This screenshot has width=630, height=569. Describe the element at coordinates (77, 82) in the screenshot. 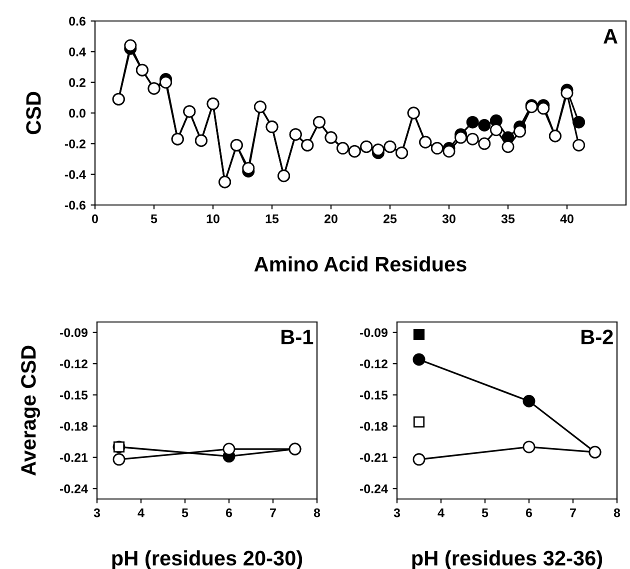

I see `y-tick-label: 0.2` at that location.